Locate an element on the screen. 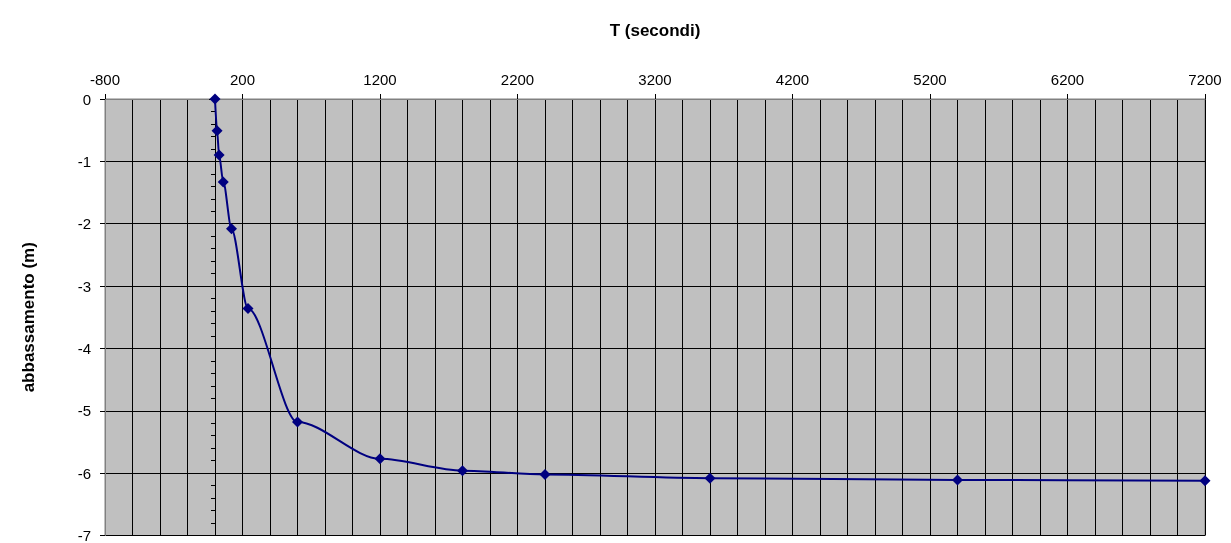  x-tick-label: 3200 is located at coordinates (655, 79).